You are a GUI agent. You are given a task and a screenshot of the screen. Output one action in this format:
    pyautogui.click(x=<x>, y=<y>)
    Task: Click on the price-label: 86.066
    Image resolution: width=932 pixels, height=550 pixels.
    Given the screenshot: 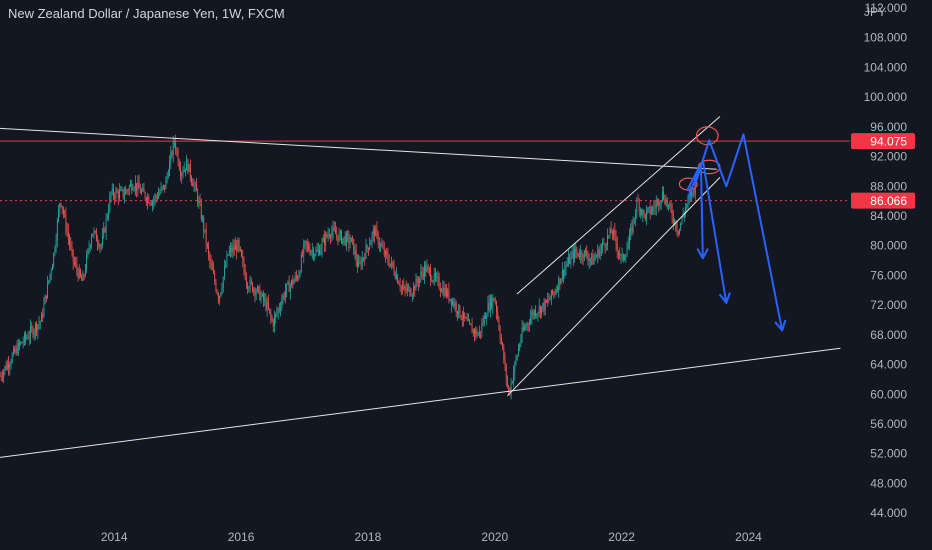 What is the action you would take?
    pyautogui.click(x=888, y=201)
    